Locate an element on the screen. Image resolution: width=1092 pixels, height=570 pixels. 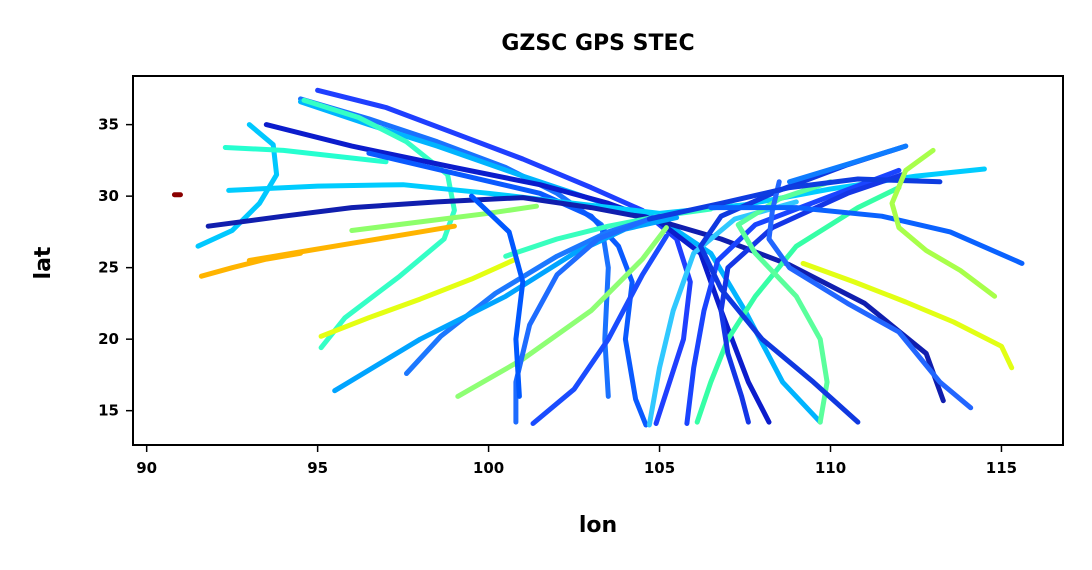
y-tick-label: 30 is located at coordinates (108, 196).